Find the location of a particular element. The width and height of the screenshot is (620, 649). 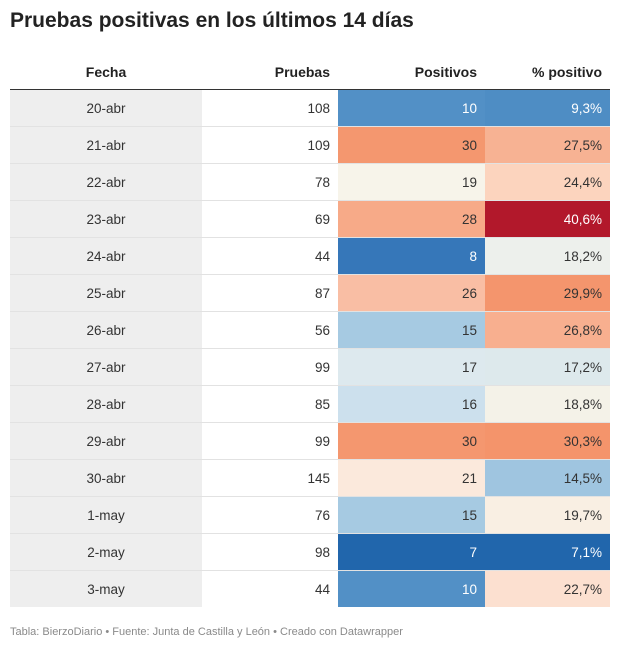

cell-pct-positivo: 14,5% is located at coordinates (547, 478).